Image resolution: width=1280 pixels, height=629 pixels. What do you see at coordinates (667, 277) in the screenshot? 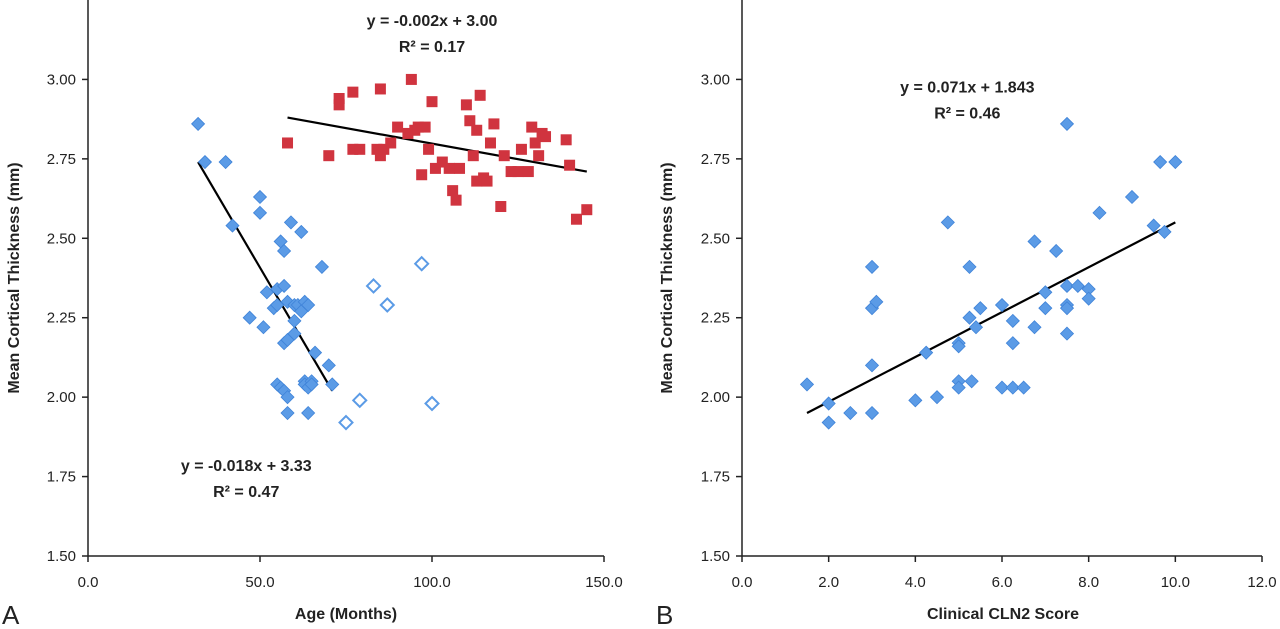
I see `panel-b-y-axis-title: Mean Cortical Thickness (mm)` at bounding box center [667, 277].